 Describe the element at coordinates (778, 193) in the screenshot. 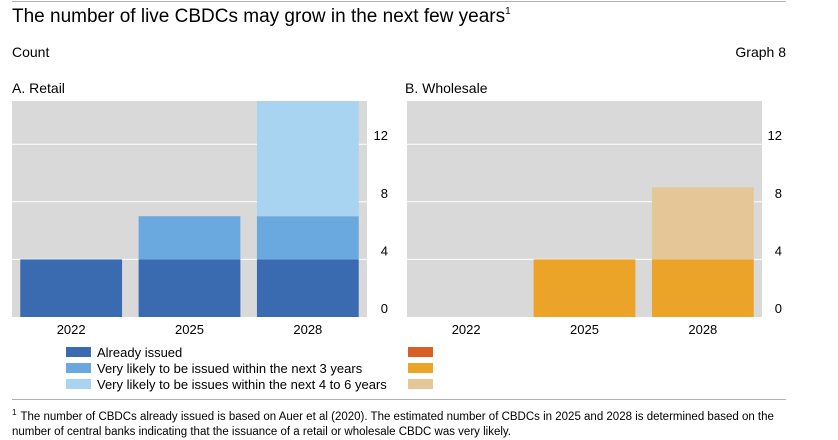

I see `wholesale-y-tick-8: 8` at that location.